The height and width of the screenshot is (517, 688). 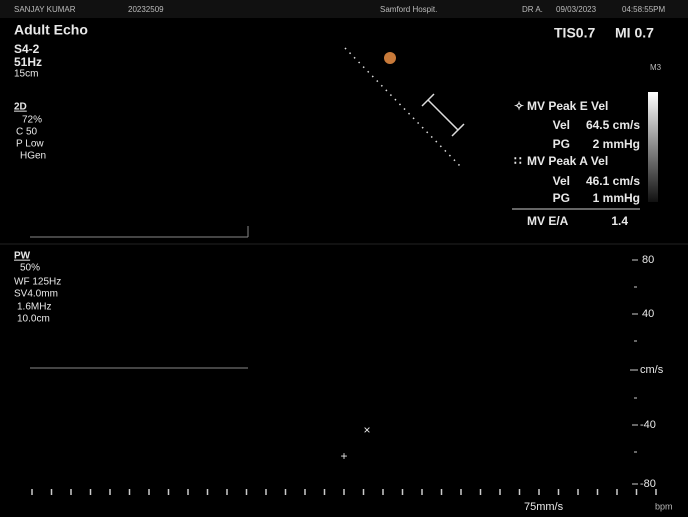 What do you see at coordinates (648, 425) in the screenshot?
I see `scale-label: -40` at bounding box center [648, 425].